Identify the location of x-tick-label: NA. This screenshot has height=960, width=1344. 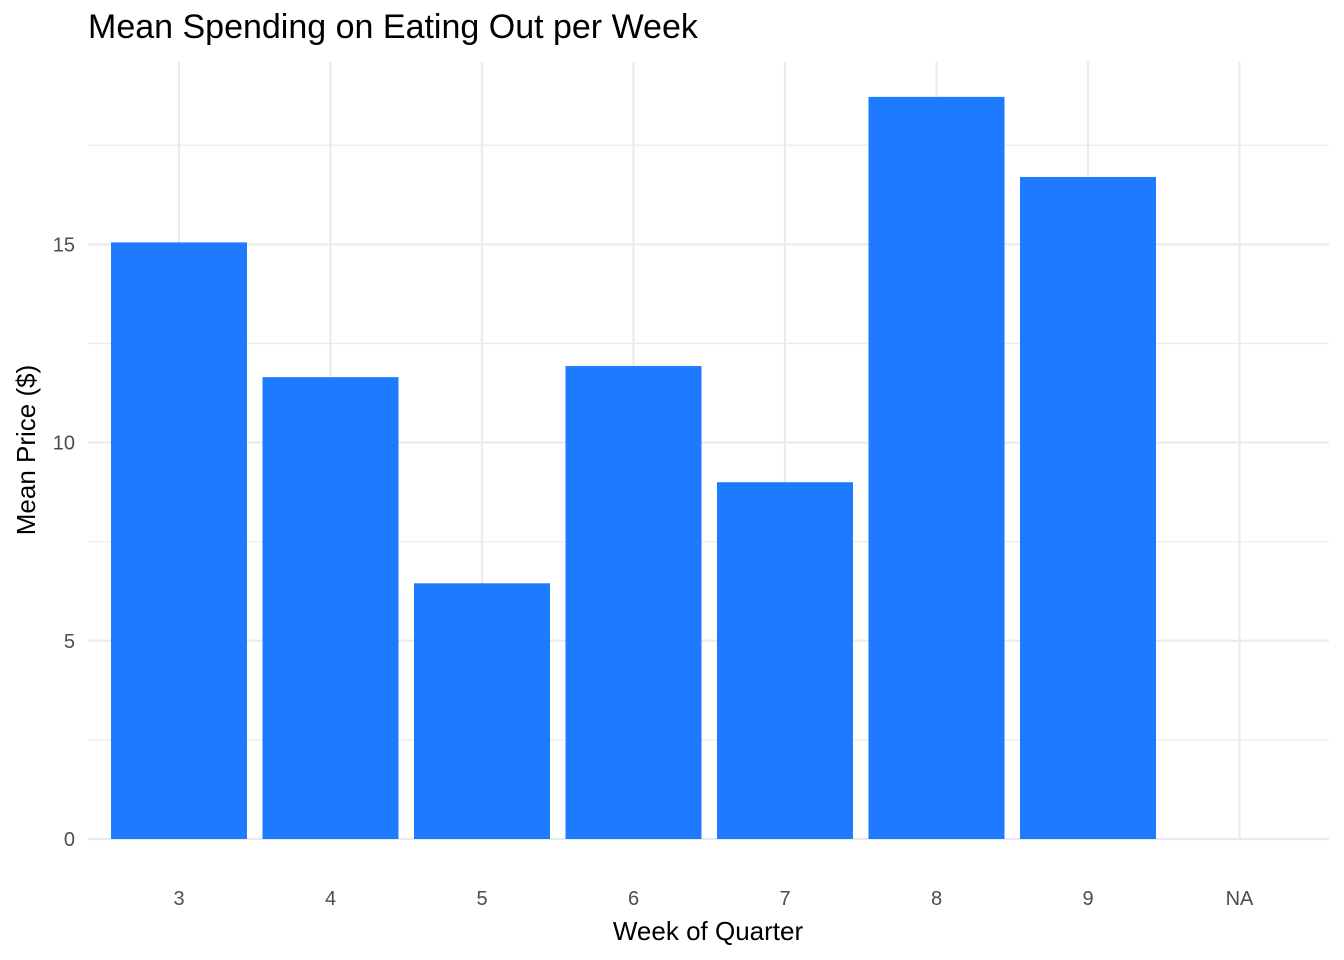
(1240, 899).